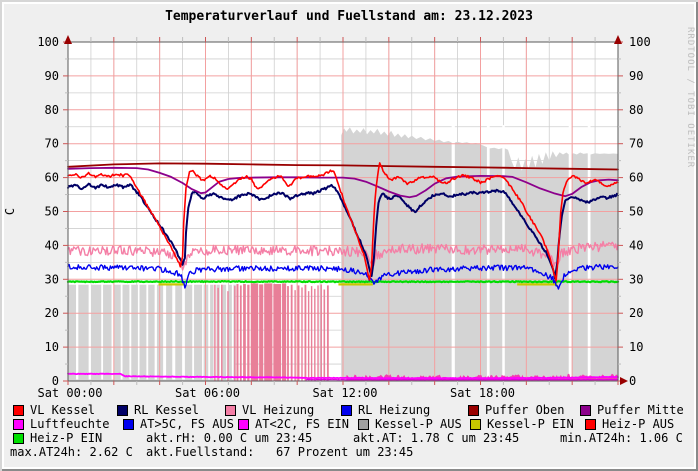  What do you see at coordinates (55, 381) in the screenshot?
I see `y-tick-label-left: 0` at bounding box center [55, 381].